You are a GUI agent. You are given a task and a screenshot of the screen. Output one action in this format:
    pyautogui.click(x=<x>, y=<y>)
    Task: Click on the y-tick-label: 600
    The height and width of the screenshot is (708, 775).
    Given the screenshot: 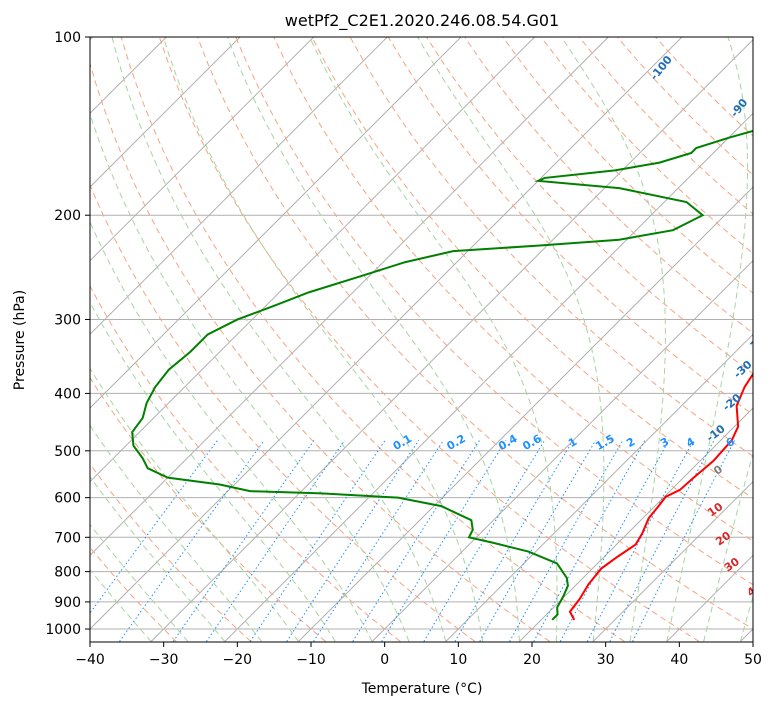 What is the action you would take?
    pyautogui.click(x=67, y=499)
    